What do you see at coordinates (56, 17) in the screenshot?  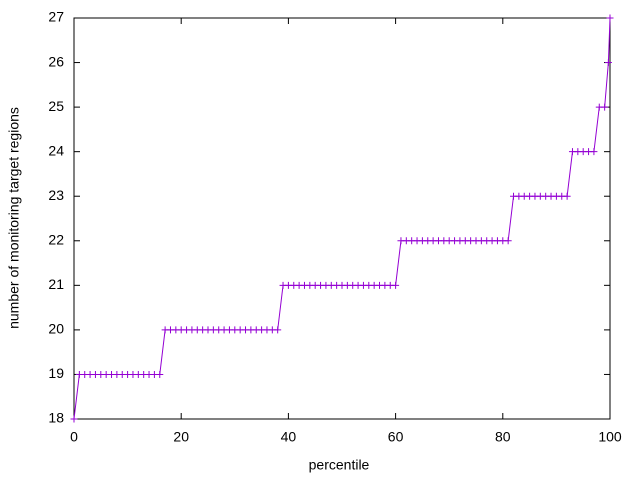 I see `y-tick-label: 27` at bounding box center [56, 17].